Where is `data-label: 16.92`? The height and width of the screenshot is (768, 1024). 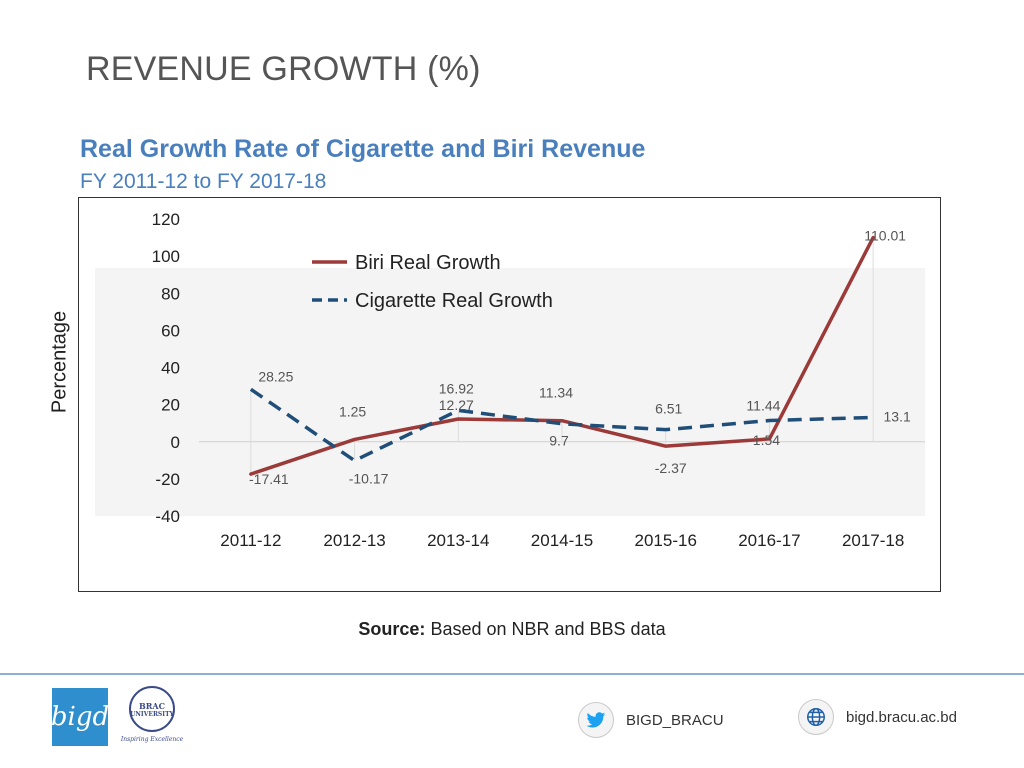
data-label: 16.92 is located at coordinates (456, 388).